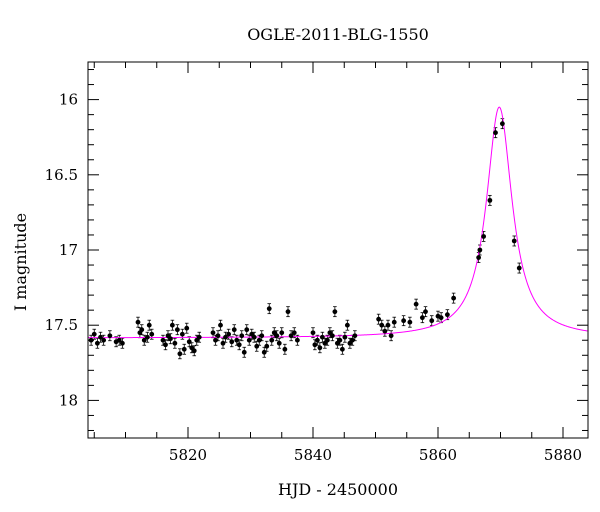 This screenshot has width=600, height=512. Describe the element at coordinates (61, 325) in the screenshot. I see `y-tick-label: 17.5` at that location.